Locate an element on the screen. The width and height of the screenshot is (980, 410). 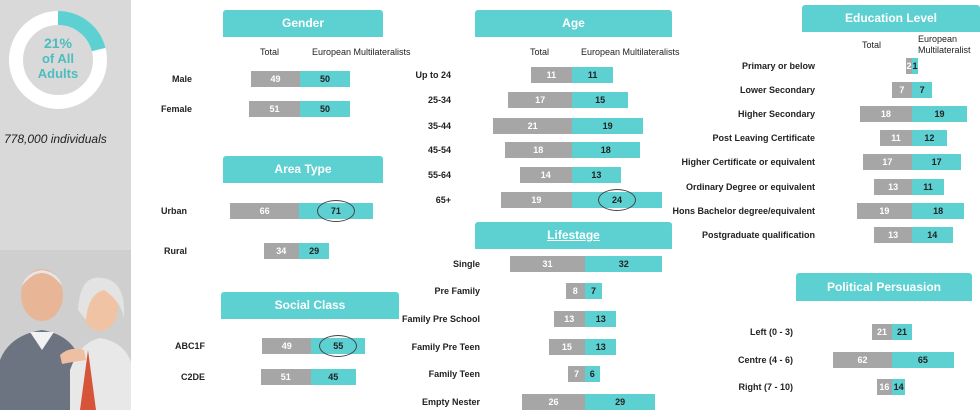
total-bar: 8 is located at coordinates (575, 291).